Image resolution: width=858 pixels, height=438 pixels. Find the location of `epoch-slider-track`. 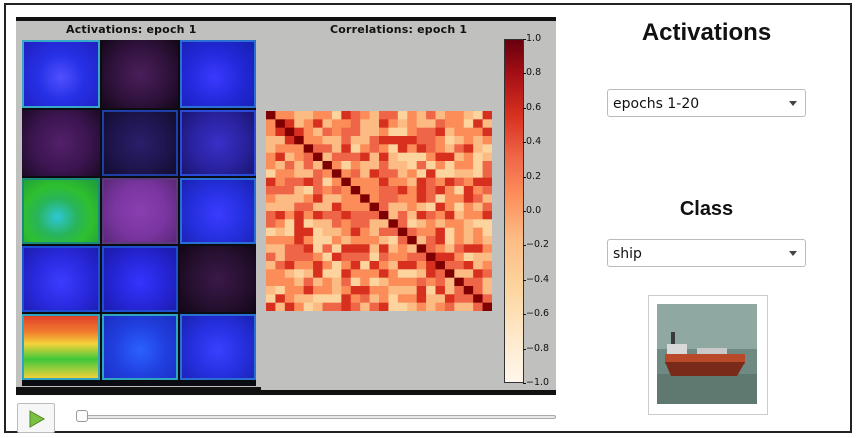

epoch-slider-track is located at coordinates (318, 417).